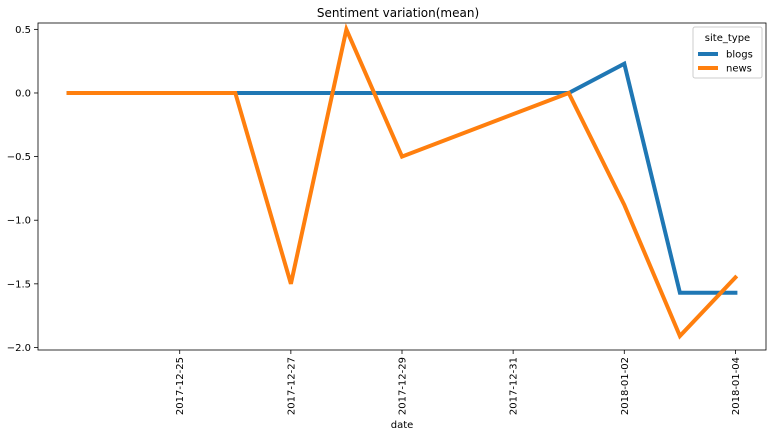 The height and width of the screenshot is (435, 774). What do you see at coordinates (19, 284) in the screenshot?
I see `y-tick-label: −1.5` at bounding box center [19, 284].